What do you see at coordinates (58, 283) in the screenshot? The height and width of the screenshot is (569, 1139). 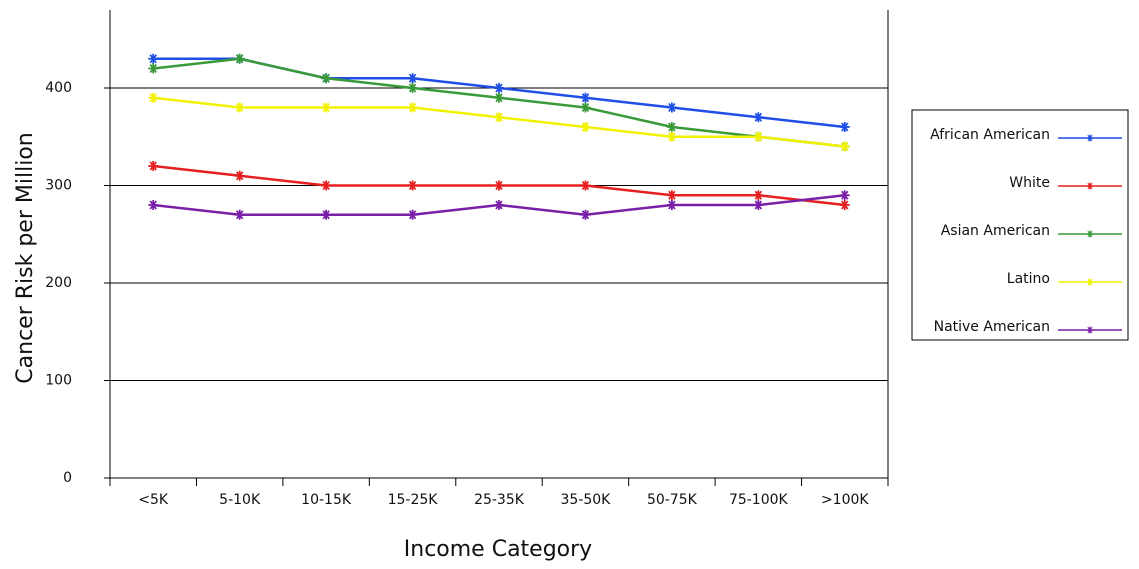 I see `y-tick-label: 200` at bounding box center [58, 283].